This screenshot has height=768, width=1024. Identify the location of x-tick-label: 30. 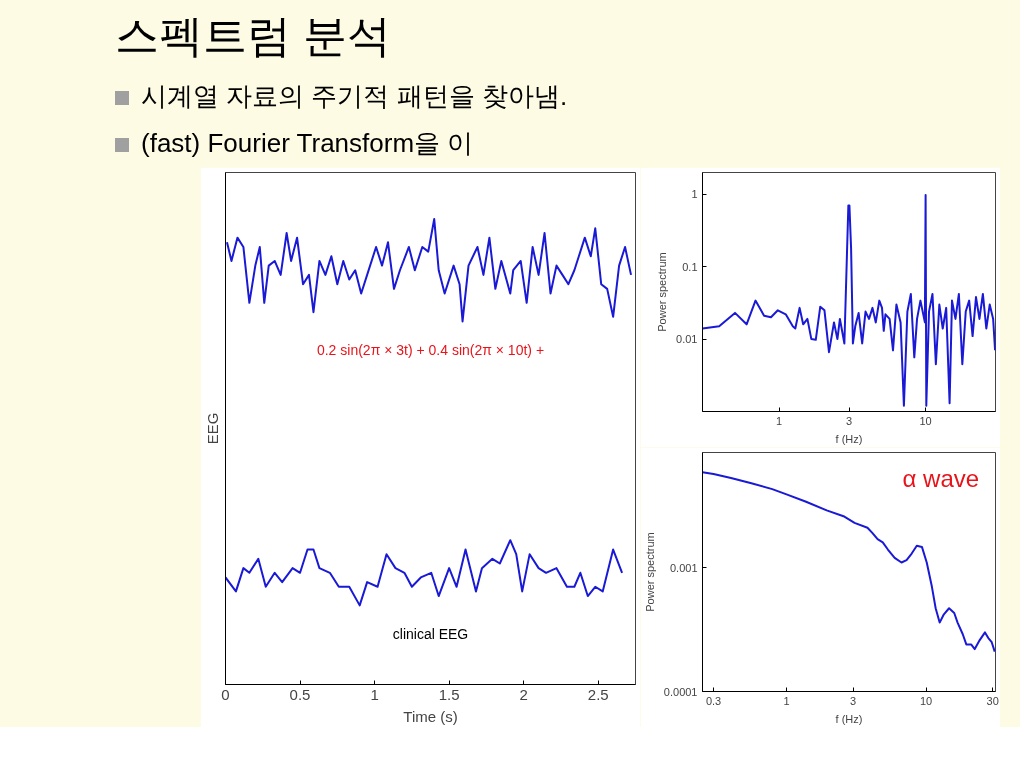
(992, 700).